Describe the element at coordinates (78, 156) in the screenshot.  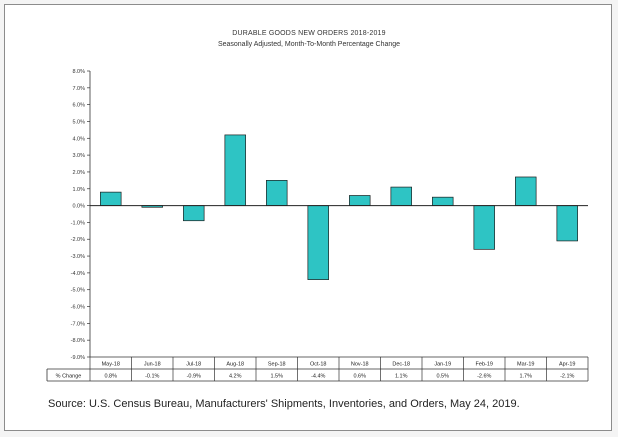
I see `y-tick-label: 3.0%` at that location.